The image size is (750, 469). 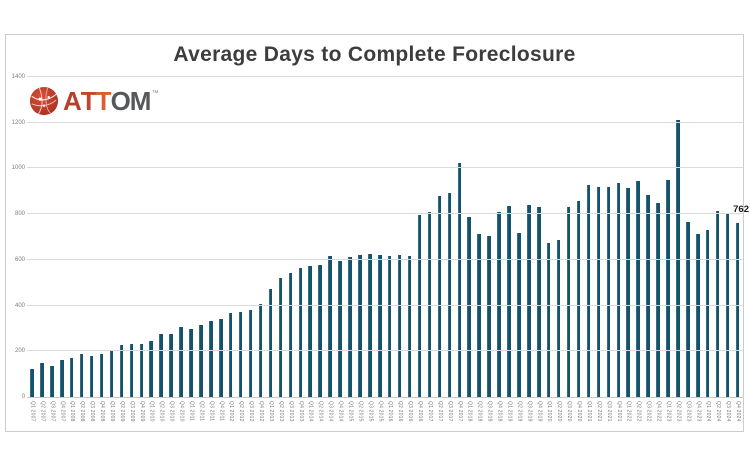 What do you see at coordinates (549, 411) in the screenshot?
I see `x-axis-tick-label: Q1 2020` at bounding box center [549, 411].